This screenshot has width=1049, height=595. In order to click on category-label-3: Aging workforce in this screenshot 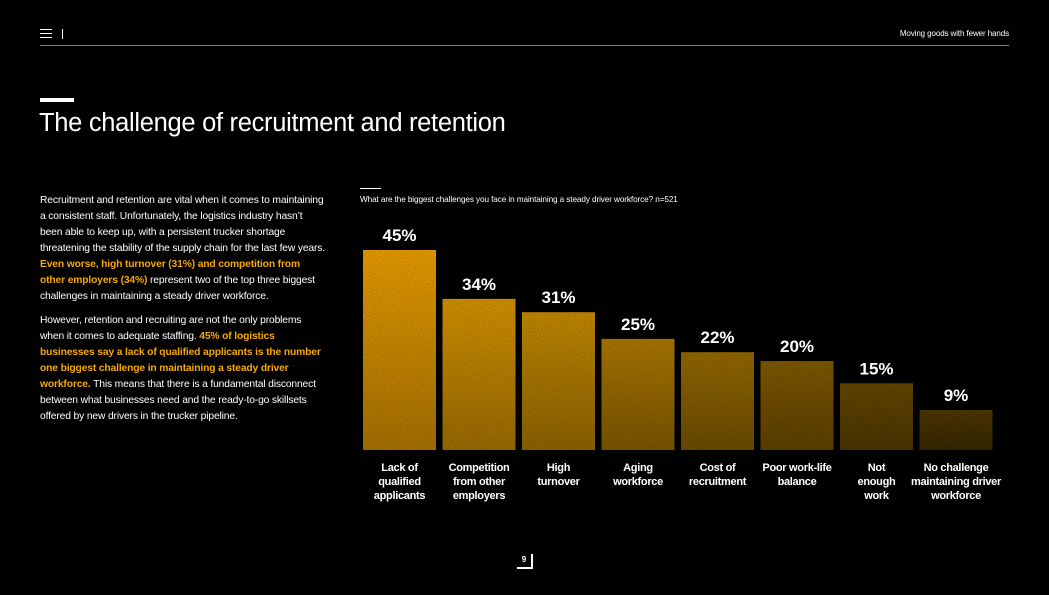, I will do `click(637, 475)`.